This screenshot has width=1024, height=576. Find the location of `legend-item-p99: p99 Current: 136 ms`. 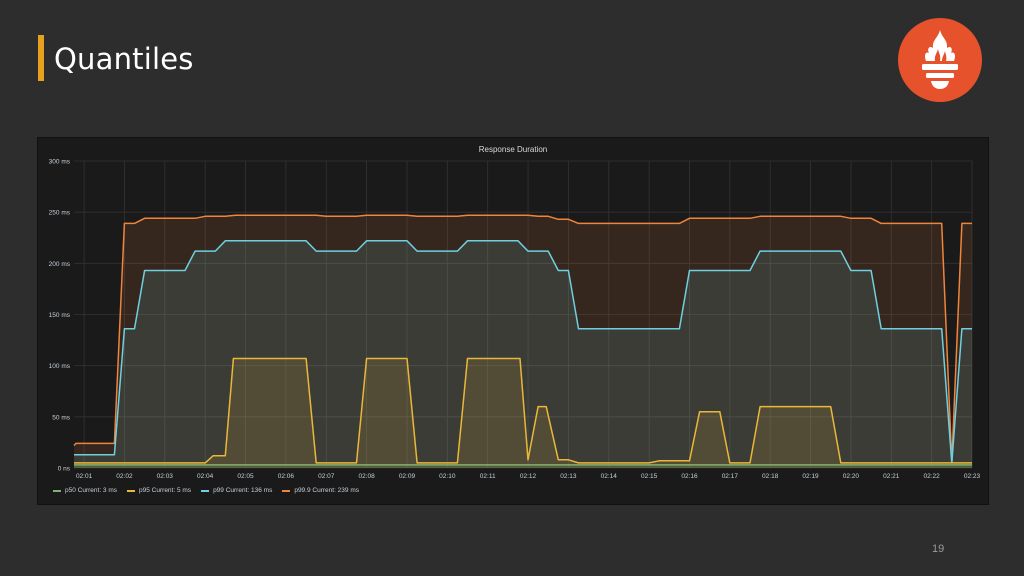

legend-item-p99: p99 Current: 136 ms is located at coordinates (236, 490).